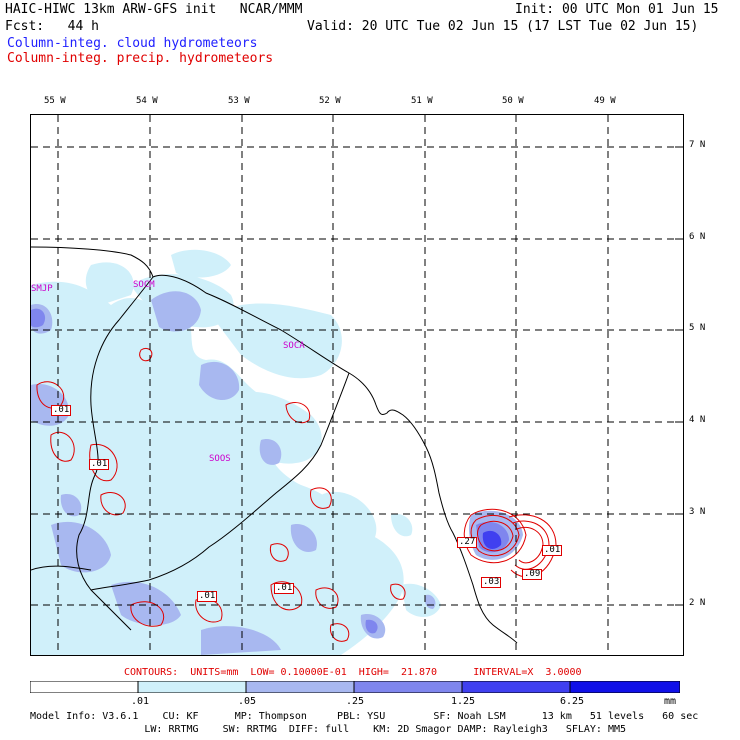  What do you see at coordinates (42, 289) in the screenshot?
I see `station-label: SMJP` at bounding box center [42, 289].